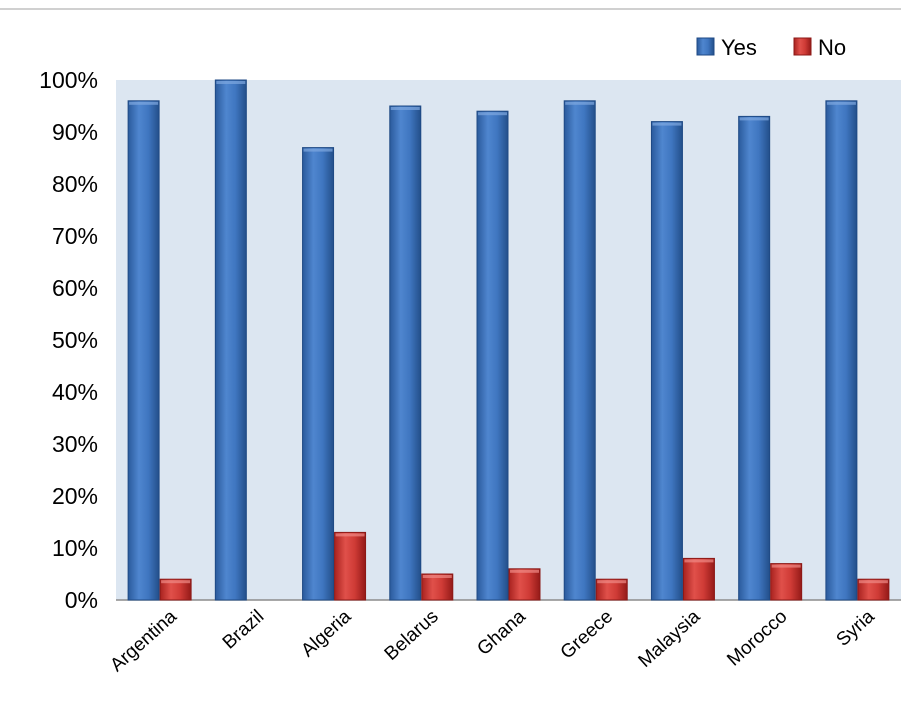 This screenshot has width=901, height=711. Describe the element at coordinates (832, 47) in the screenshot. I see `legend-label-no: No` at that location.